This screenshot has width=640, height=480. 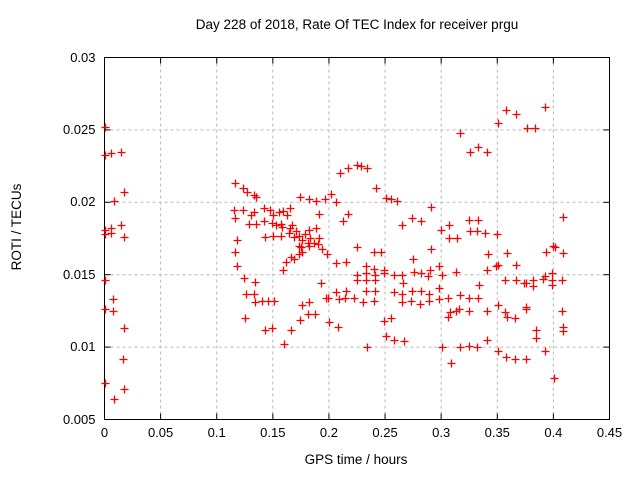 I want to click on x-tick-label: 0.4, so click(x=553, y=432).